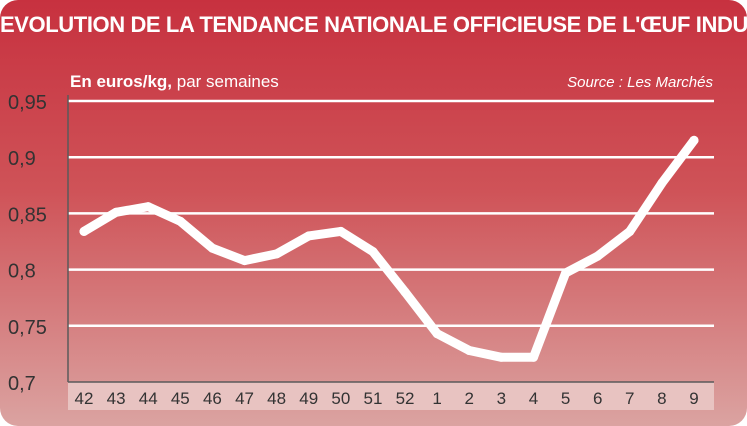  I want to click on y-tick-label: 0,8, so click(22, 272).